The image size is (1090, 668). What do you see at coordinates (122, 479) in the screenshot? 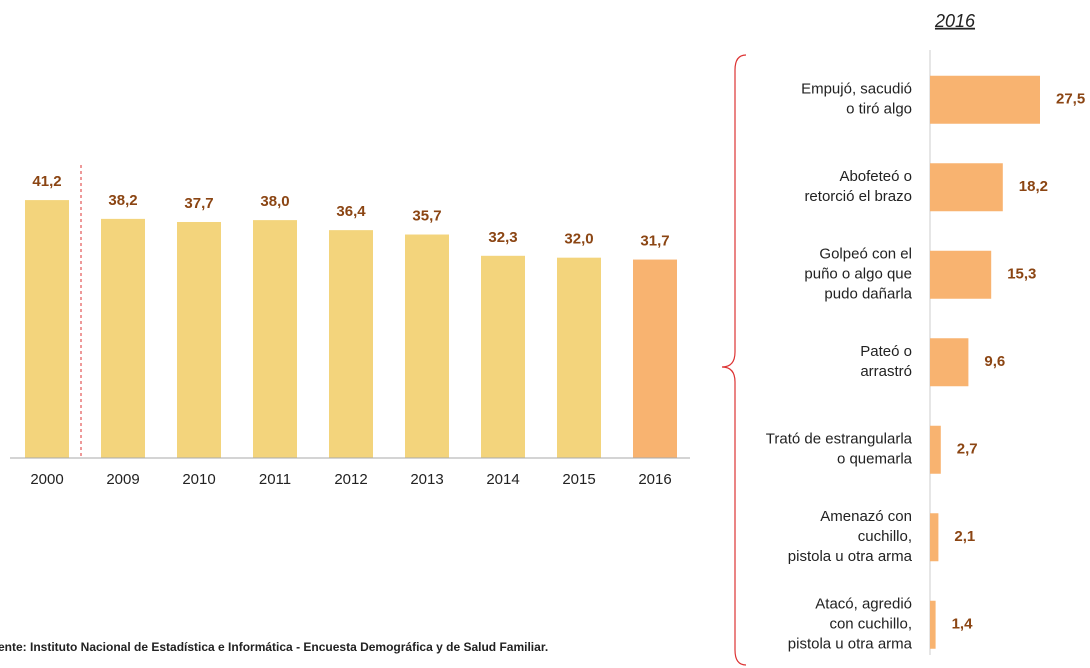
I see `x-tick-label: 2009` at bounding box center [122, 479].